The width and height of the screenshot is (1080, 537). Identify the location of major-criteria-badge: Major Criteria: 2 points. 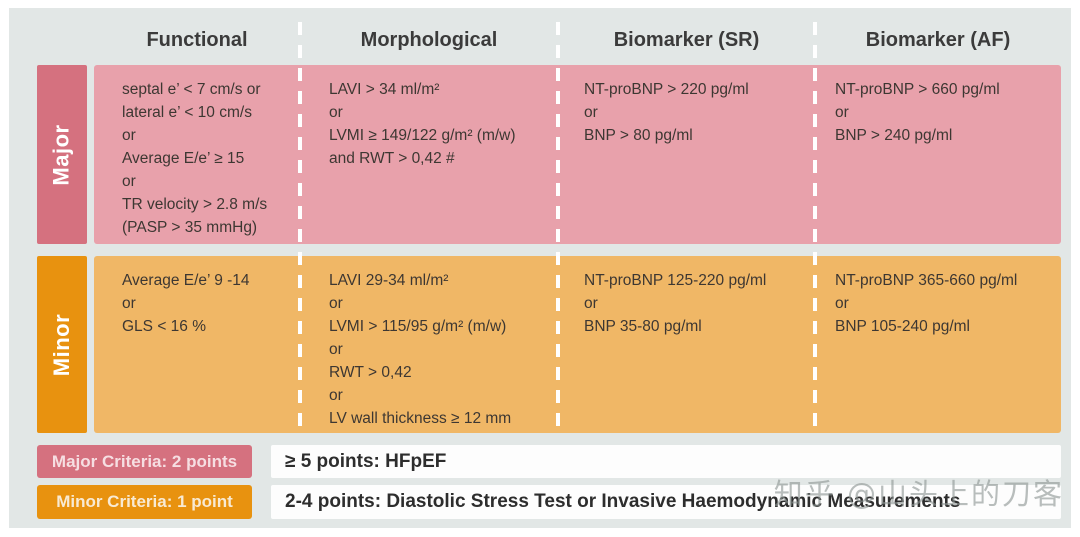
(144, 461).